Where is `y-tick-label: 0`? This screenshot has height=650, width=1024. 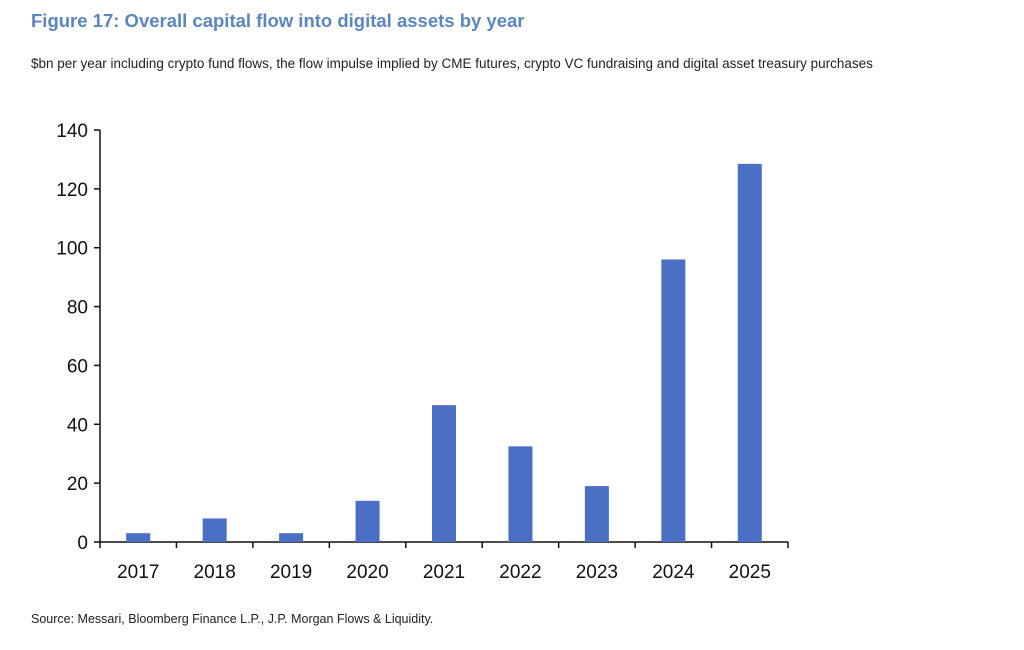 y-tick-label: 0 is located at coordinates (82, 543).